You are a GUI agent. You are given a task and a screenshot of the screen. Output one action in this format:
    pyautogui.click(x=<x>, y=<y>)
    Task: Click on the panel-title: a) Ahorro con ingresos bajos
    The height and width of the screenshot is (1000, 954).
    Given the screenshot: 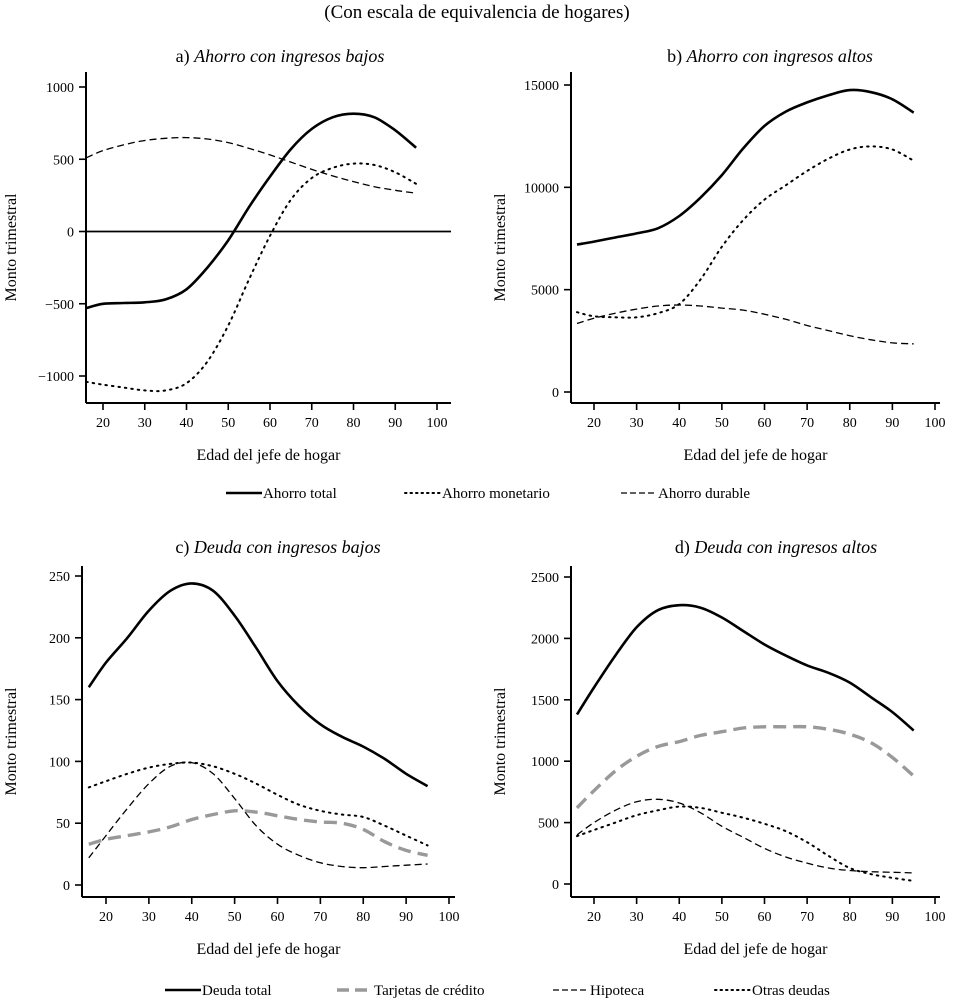 What is the action you would take?
    pyautogui.click(x=280, y=56)
    